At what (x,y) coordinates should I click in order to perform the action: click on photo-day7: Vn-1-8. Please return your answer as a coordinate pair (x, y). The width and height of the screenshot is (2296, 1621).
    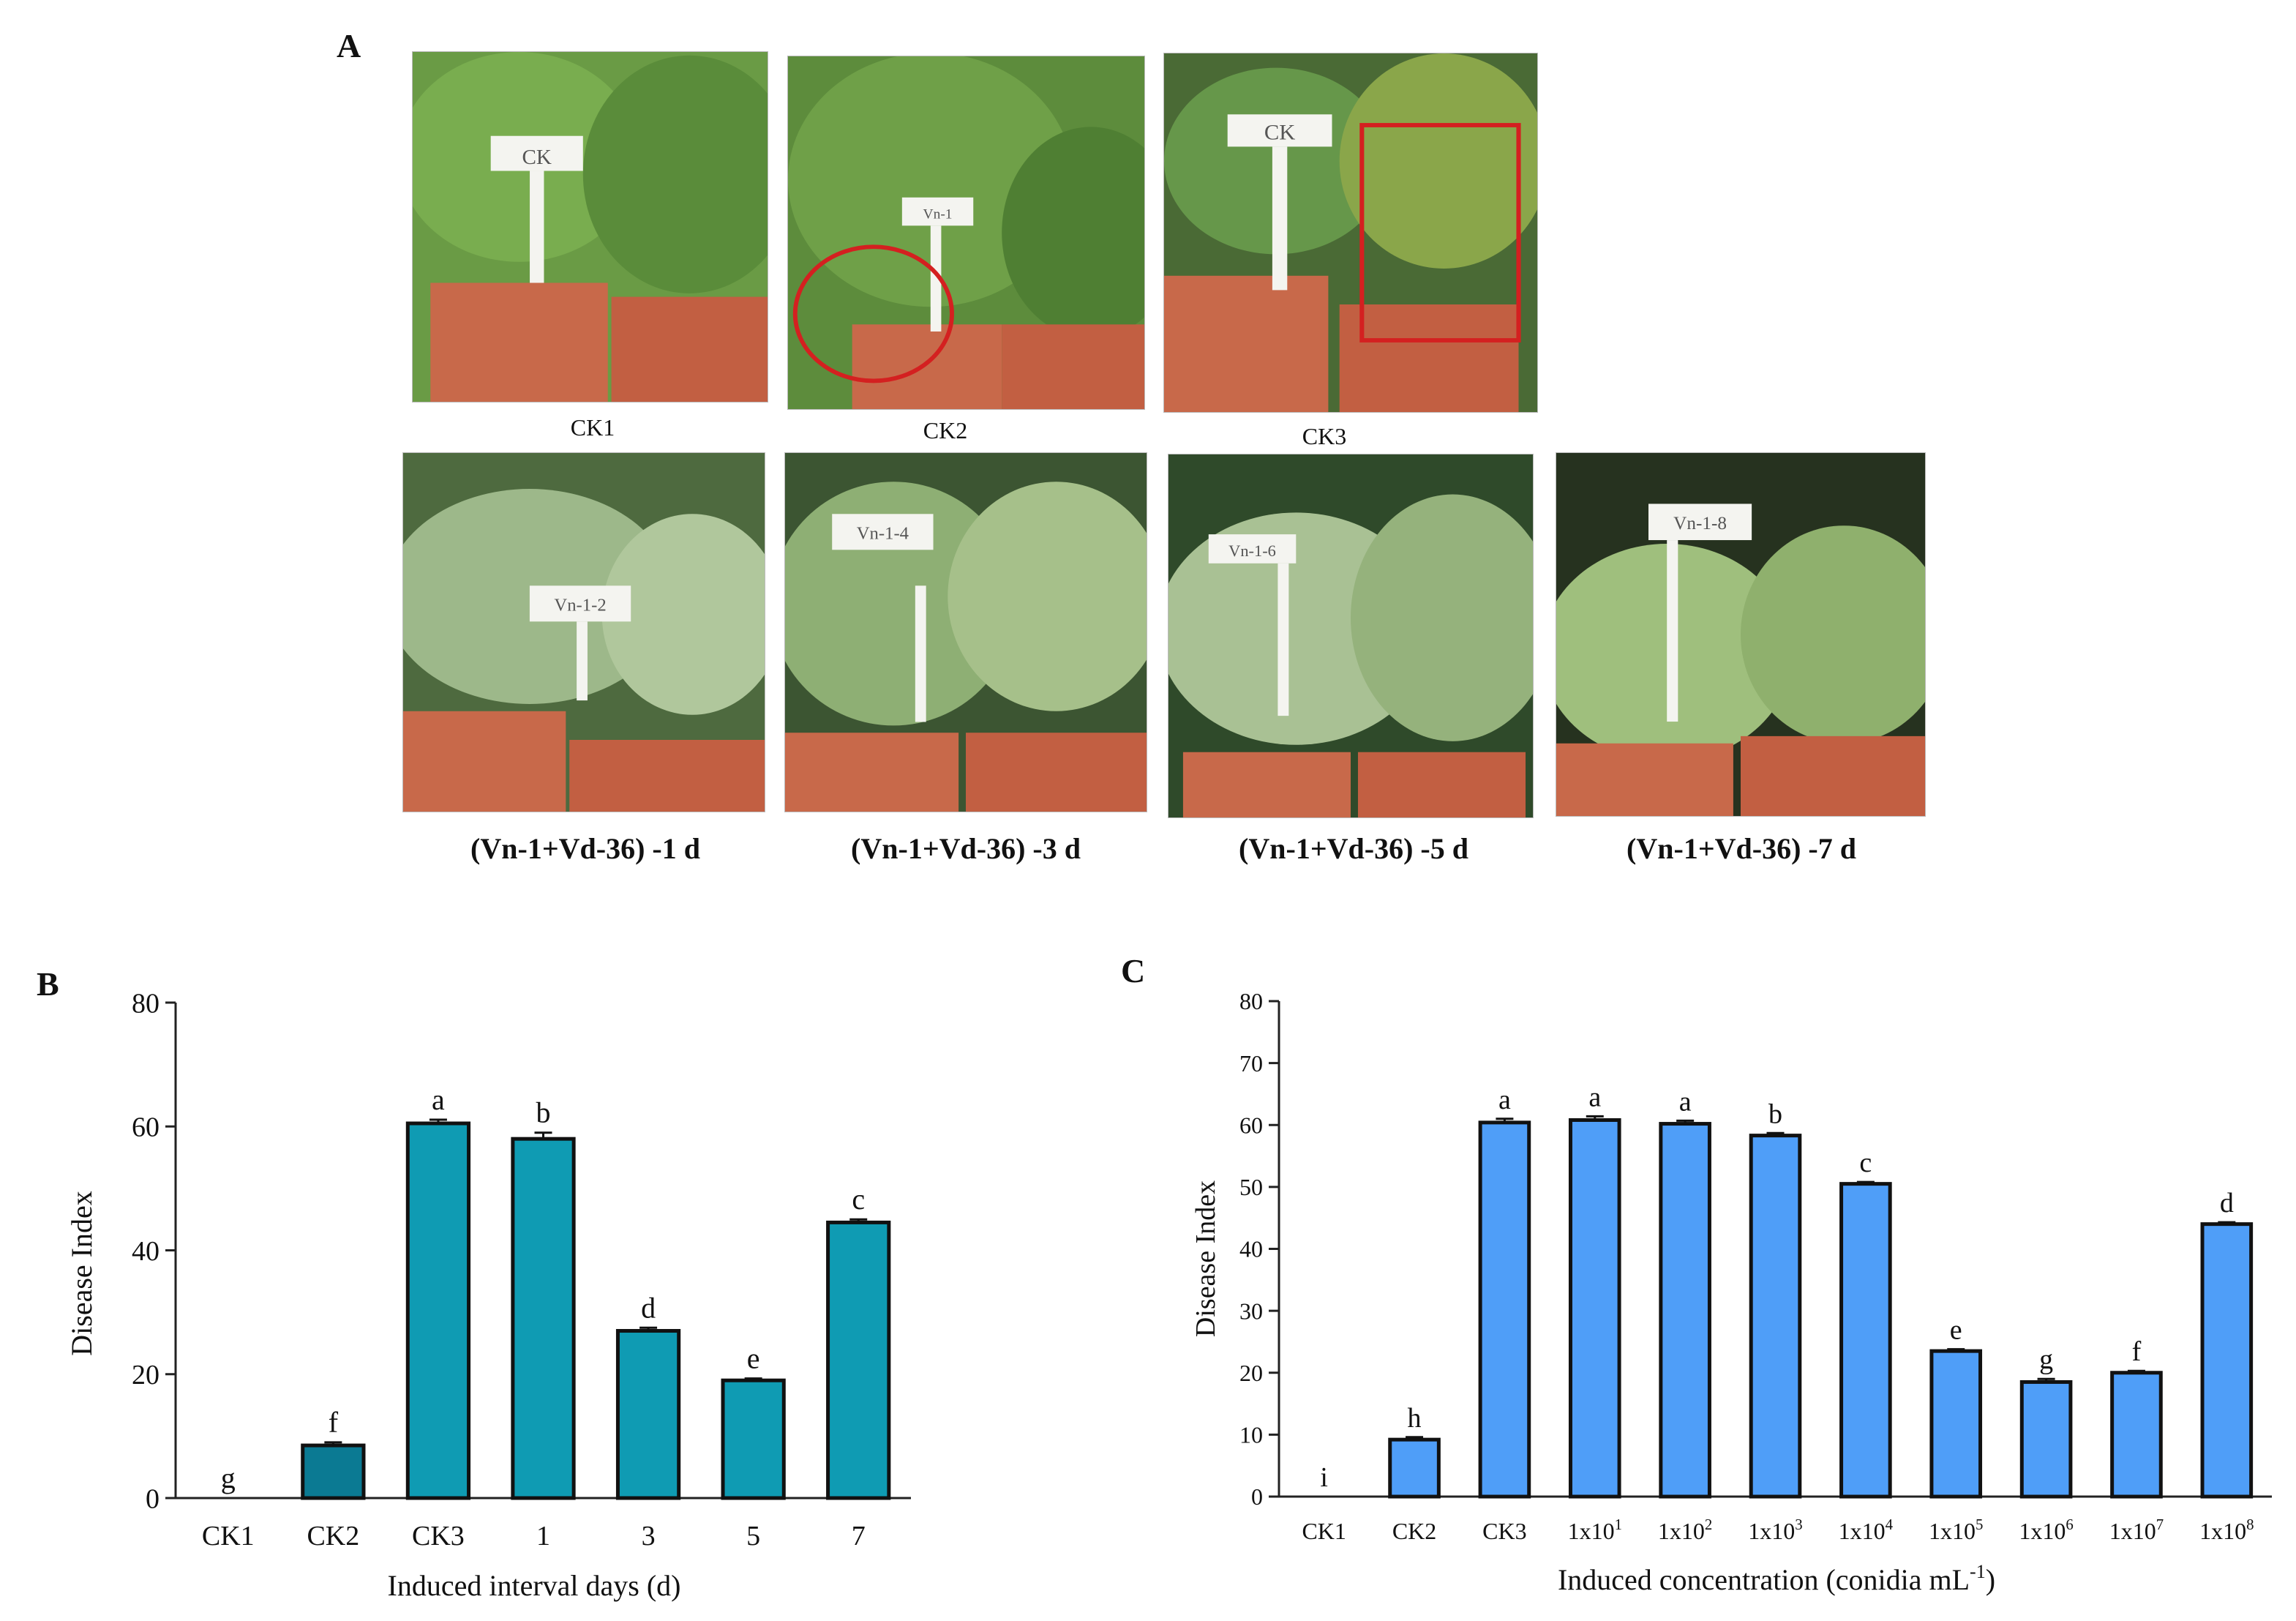
    Looking at the image, I should click on (1741, 634).